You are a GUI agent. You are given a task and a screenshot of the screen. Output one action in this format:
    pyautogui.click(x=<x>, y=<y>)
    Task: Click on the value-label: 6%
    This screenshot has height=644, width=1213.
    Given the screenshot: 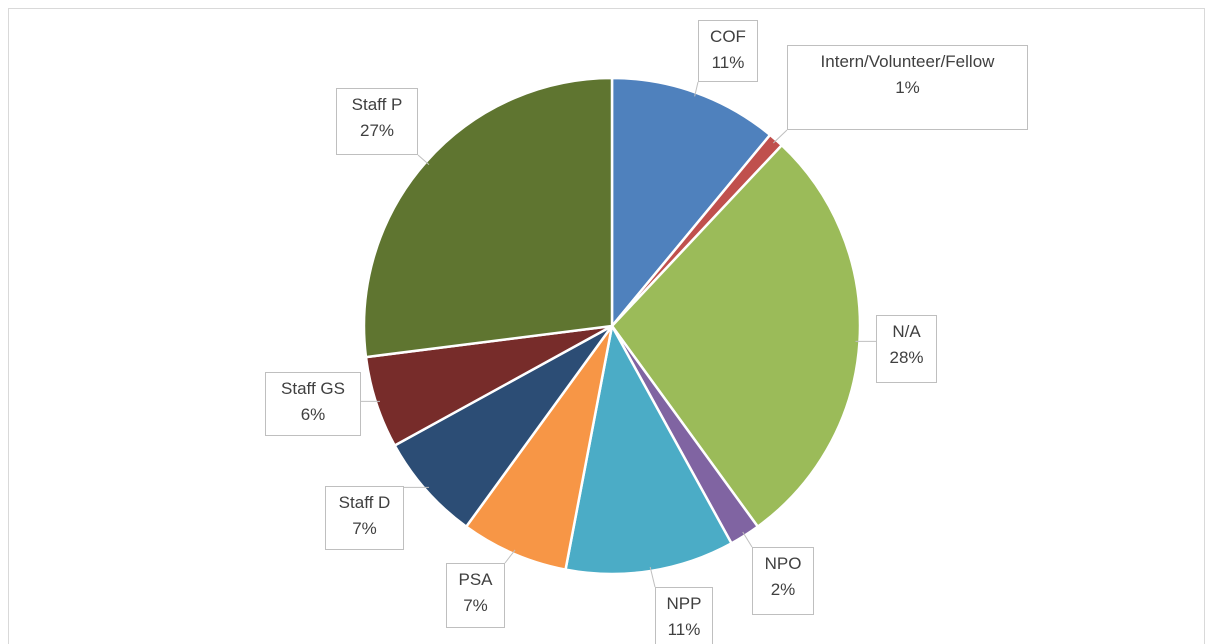 What is the action you would take?
    pyautogui.click(x=313, y=414)
    